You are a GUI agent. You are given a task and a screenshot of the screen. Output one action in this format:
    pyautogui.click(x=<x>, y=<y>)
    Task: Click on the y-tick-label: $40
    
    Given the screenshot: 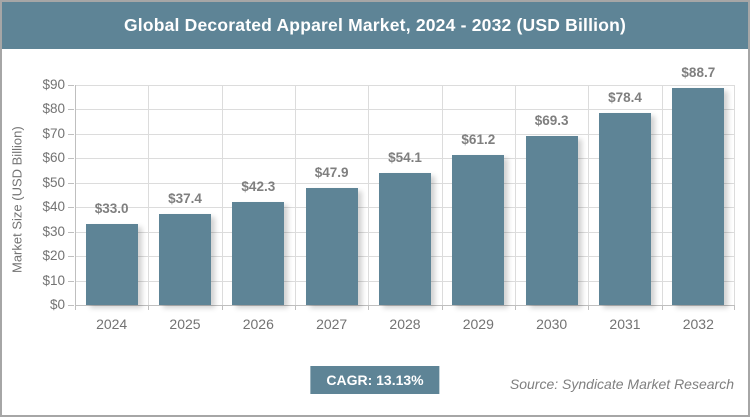 What is the action you would take?
    pyautogui.click(x=53, y=207)
    